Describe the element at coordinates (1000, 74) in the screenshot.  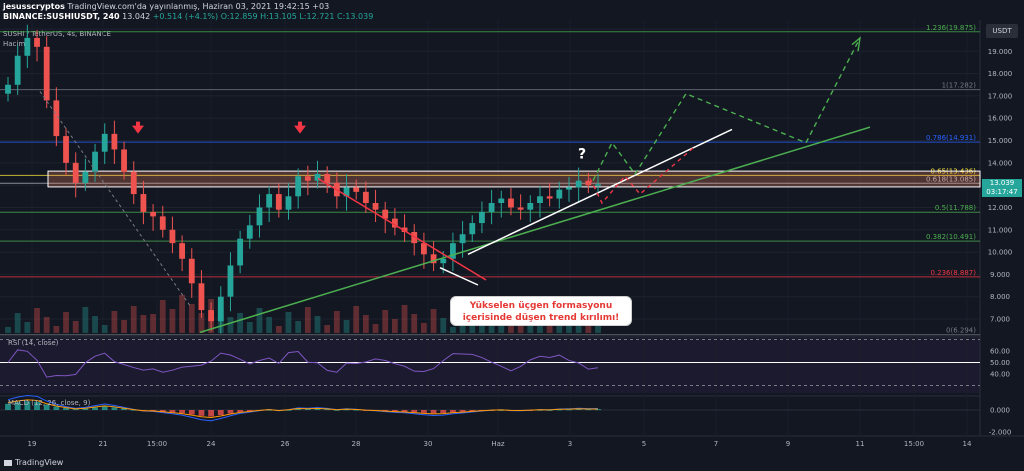
I see `y-tick-label: 18.000` at that location.